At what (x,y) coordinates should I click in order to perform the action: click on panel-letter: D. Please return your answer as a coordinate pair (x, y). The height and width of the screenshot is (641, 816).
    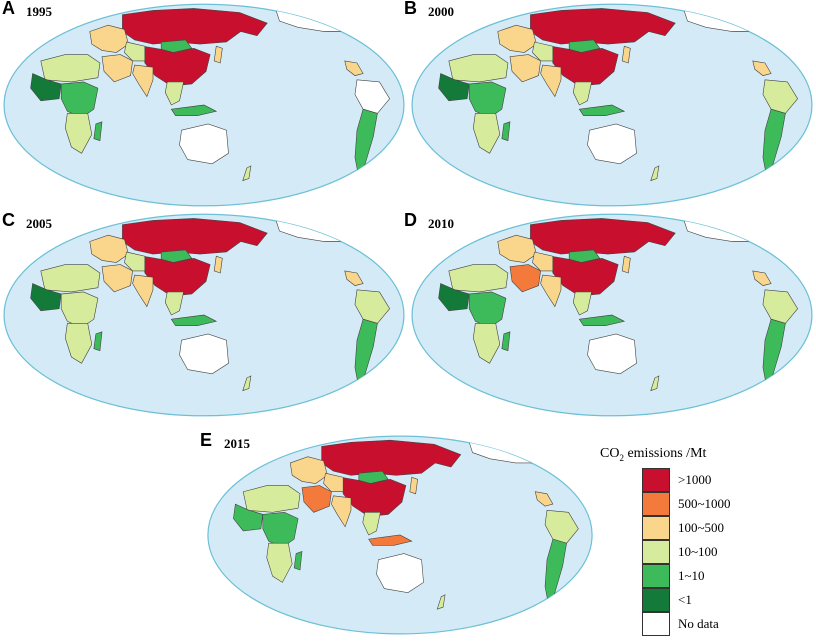
    Looking at the image, I should click on (410, 220).